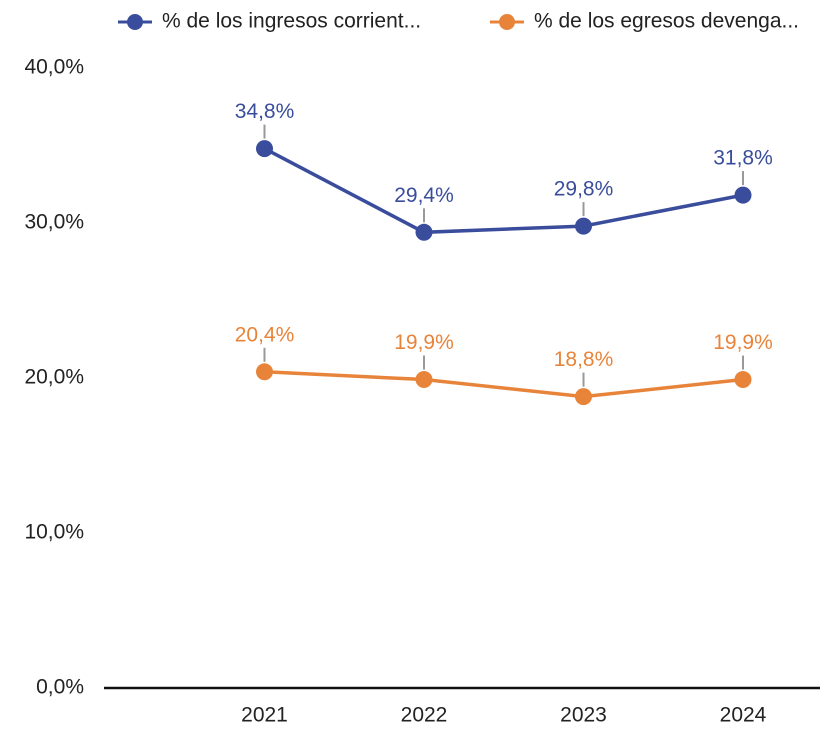 The width and height of the screenshot is (820, 729). I want to click on data-label: 34,8%, so click(265, 111).